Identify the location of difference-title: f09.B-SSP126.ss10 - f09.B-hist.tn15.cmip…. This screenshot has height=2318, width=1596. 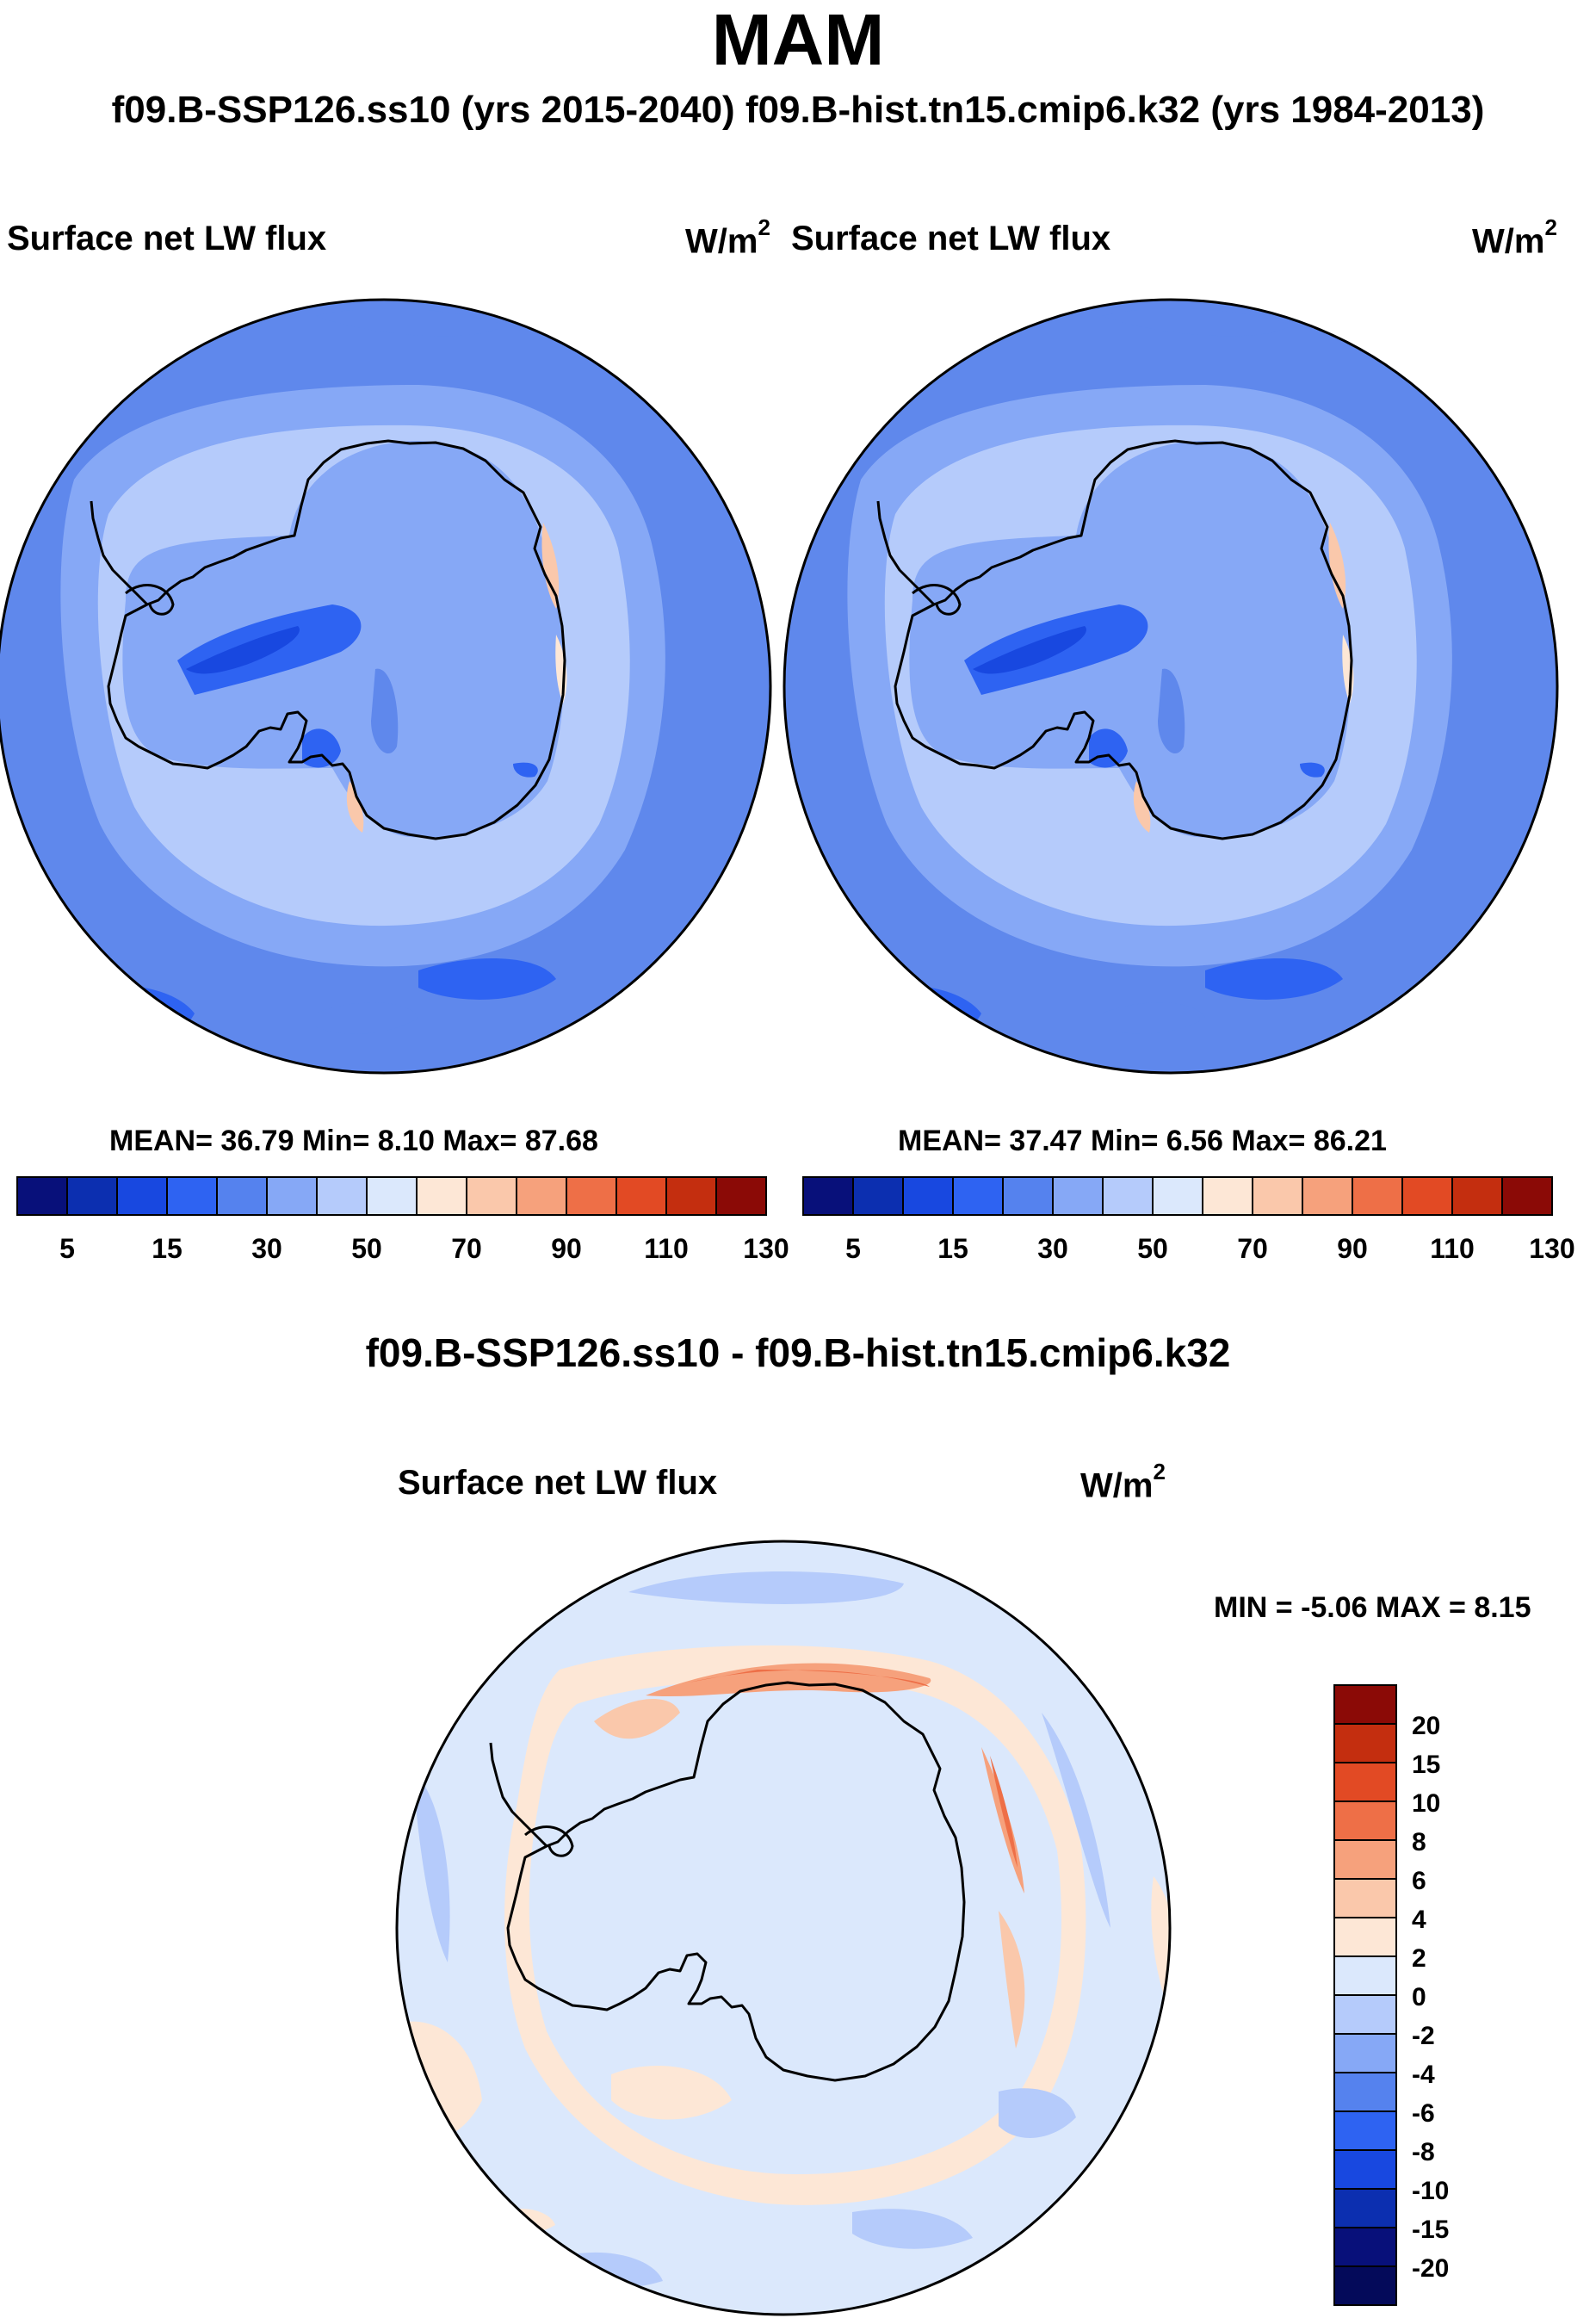
(798, 1352).